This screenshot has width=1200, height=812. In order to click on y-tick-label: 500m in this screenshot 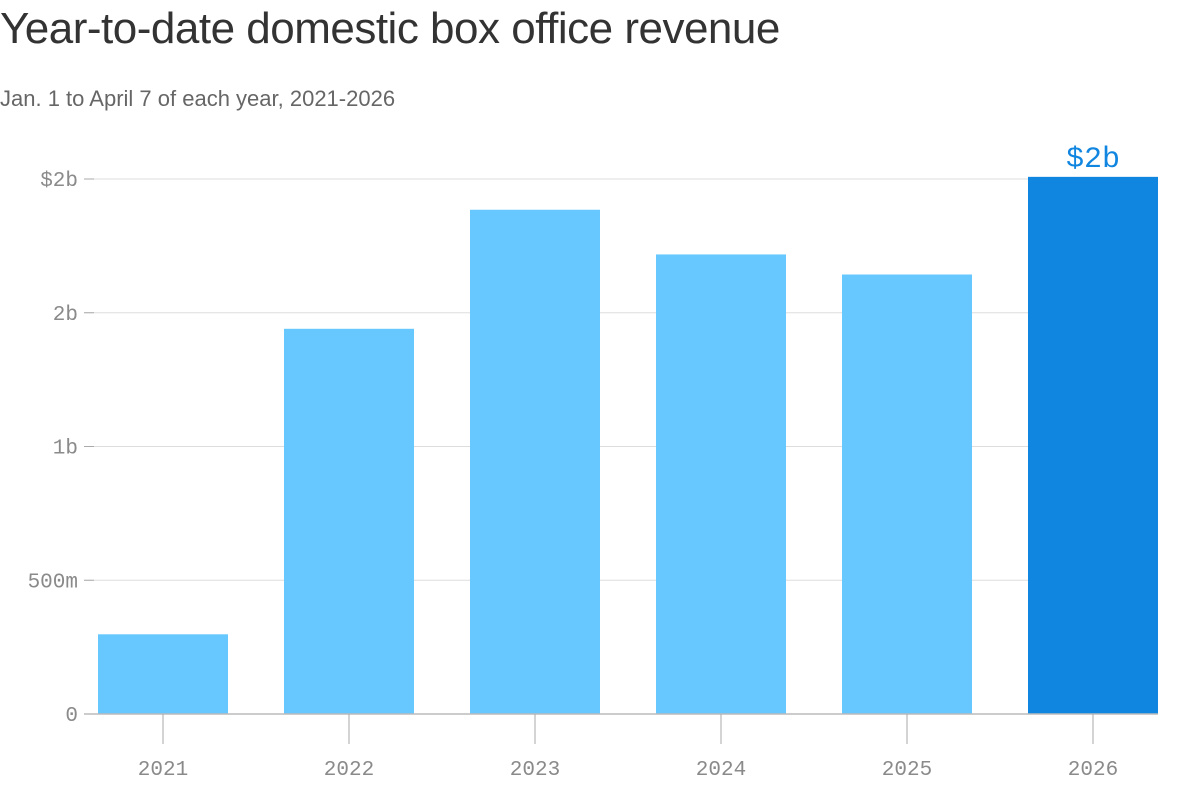, I will do `click(53, 582)`.